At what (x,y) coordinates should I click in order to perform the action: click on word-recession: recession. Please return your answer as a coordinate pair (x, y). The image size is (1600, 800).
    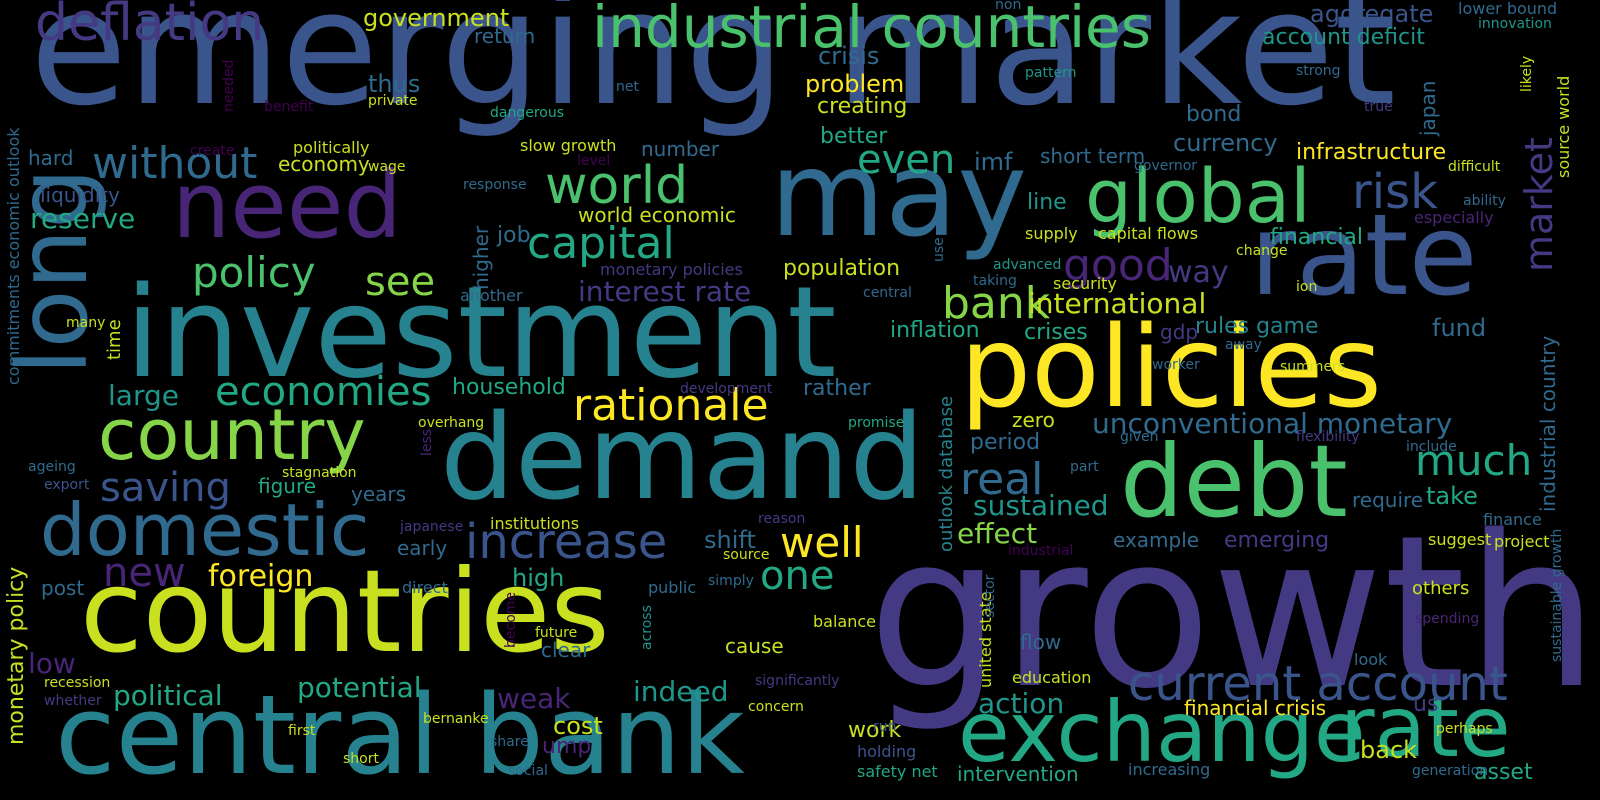
    Looking at the image, I should click on (77, 683).